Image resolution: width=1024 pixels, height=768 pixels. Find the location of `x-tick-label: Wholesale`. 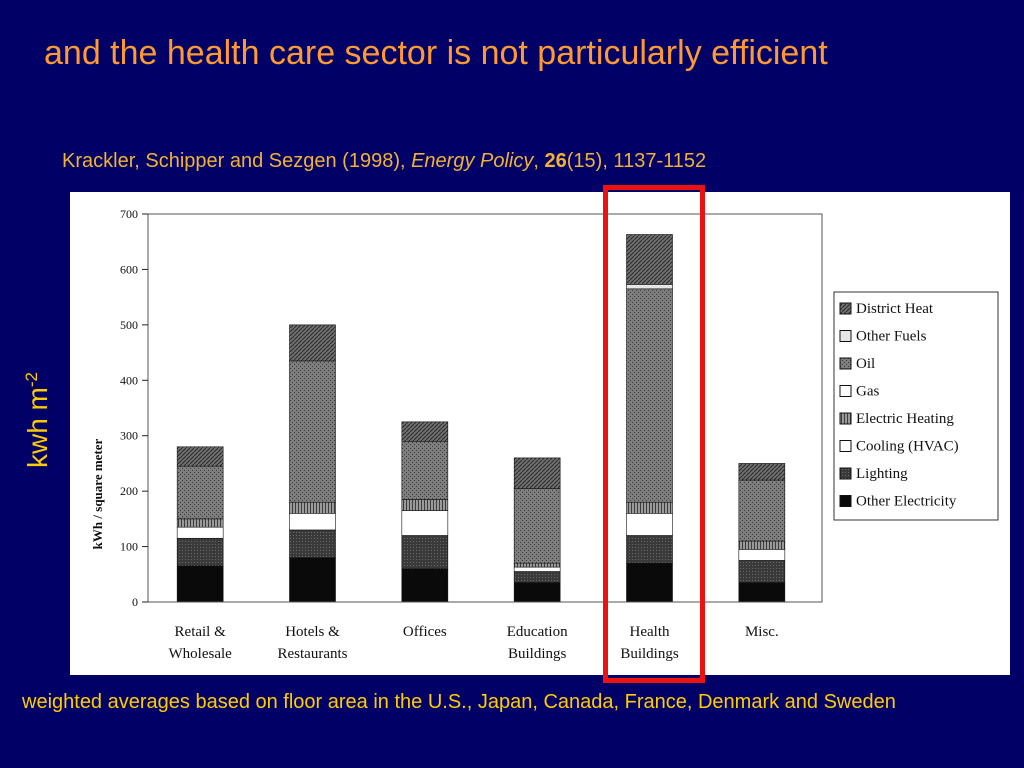

x-tick-label: Wholesale is located at coordinates (201, 654).